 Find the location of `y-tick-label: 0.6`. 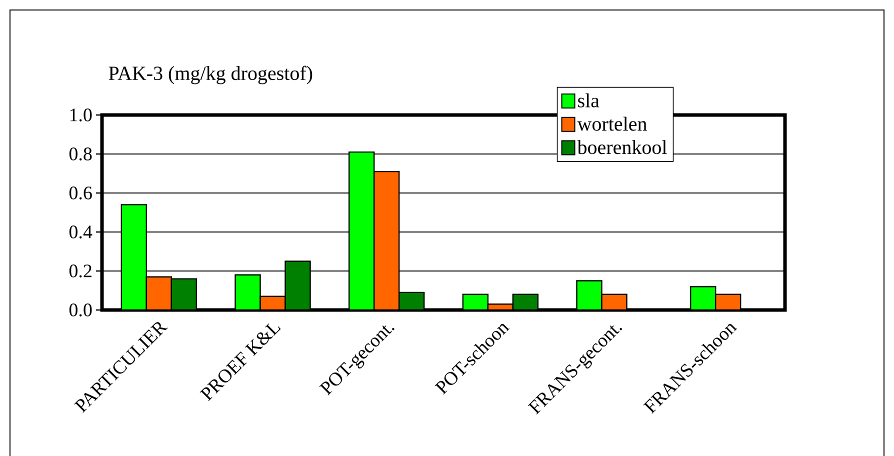

y-tick-label: 0.6 is located at coordinates (80, 193).